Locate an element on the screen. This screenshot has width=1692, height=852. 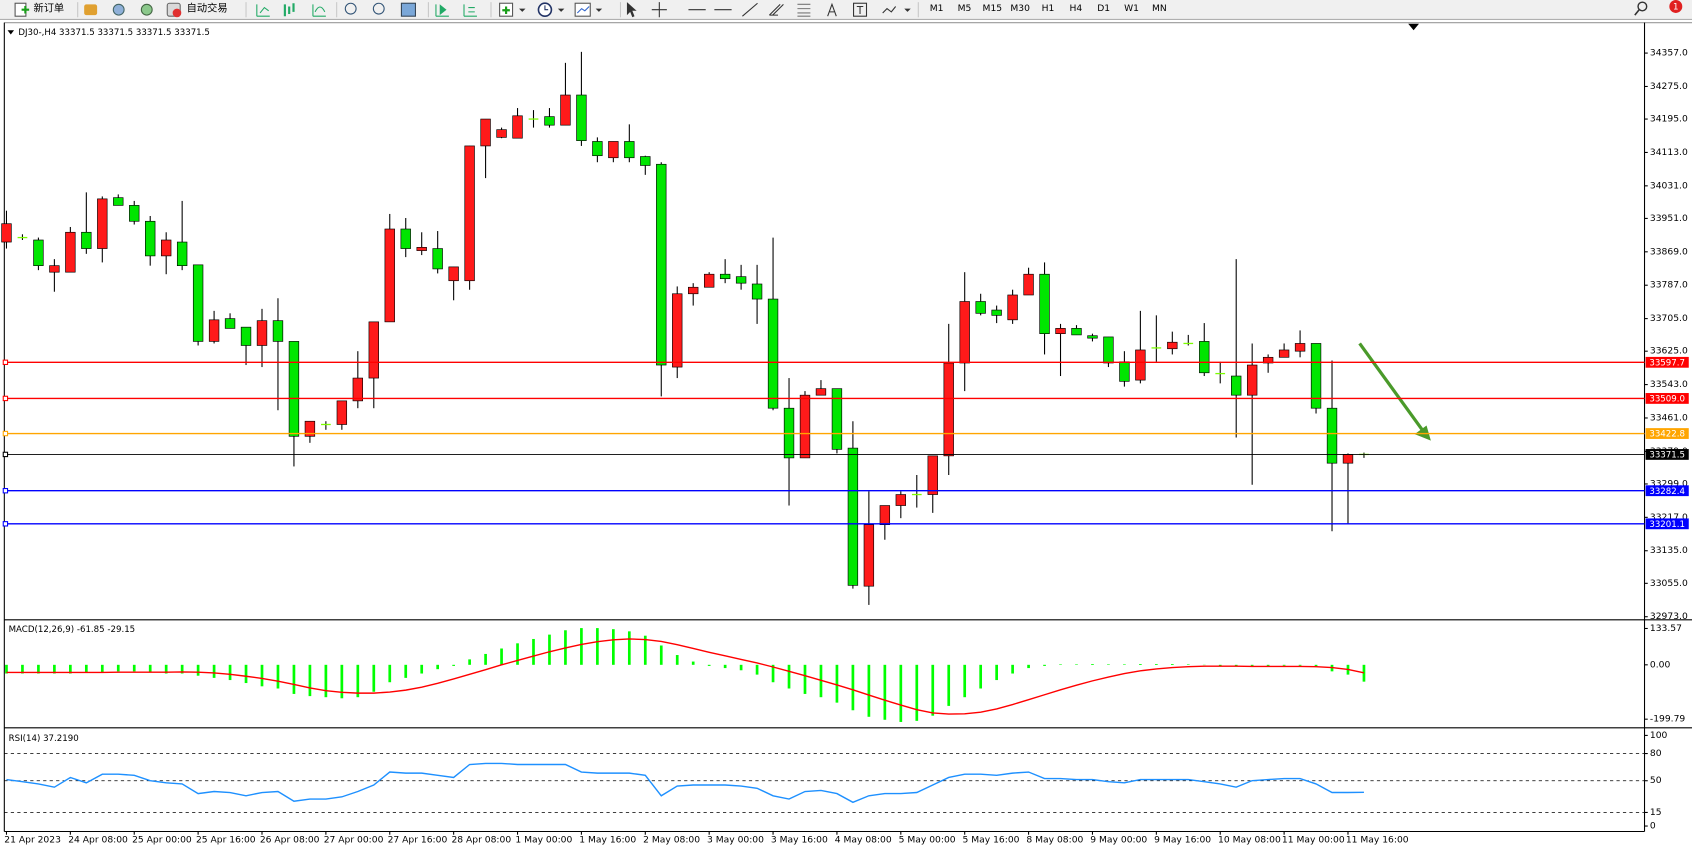
timeframe-button: M1 is located at coordinates (937, 8).